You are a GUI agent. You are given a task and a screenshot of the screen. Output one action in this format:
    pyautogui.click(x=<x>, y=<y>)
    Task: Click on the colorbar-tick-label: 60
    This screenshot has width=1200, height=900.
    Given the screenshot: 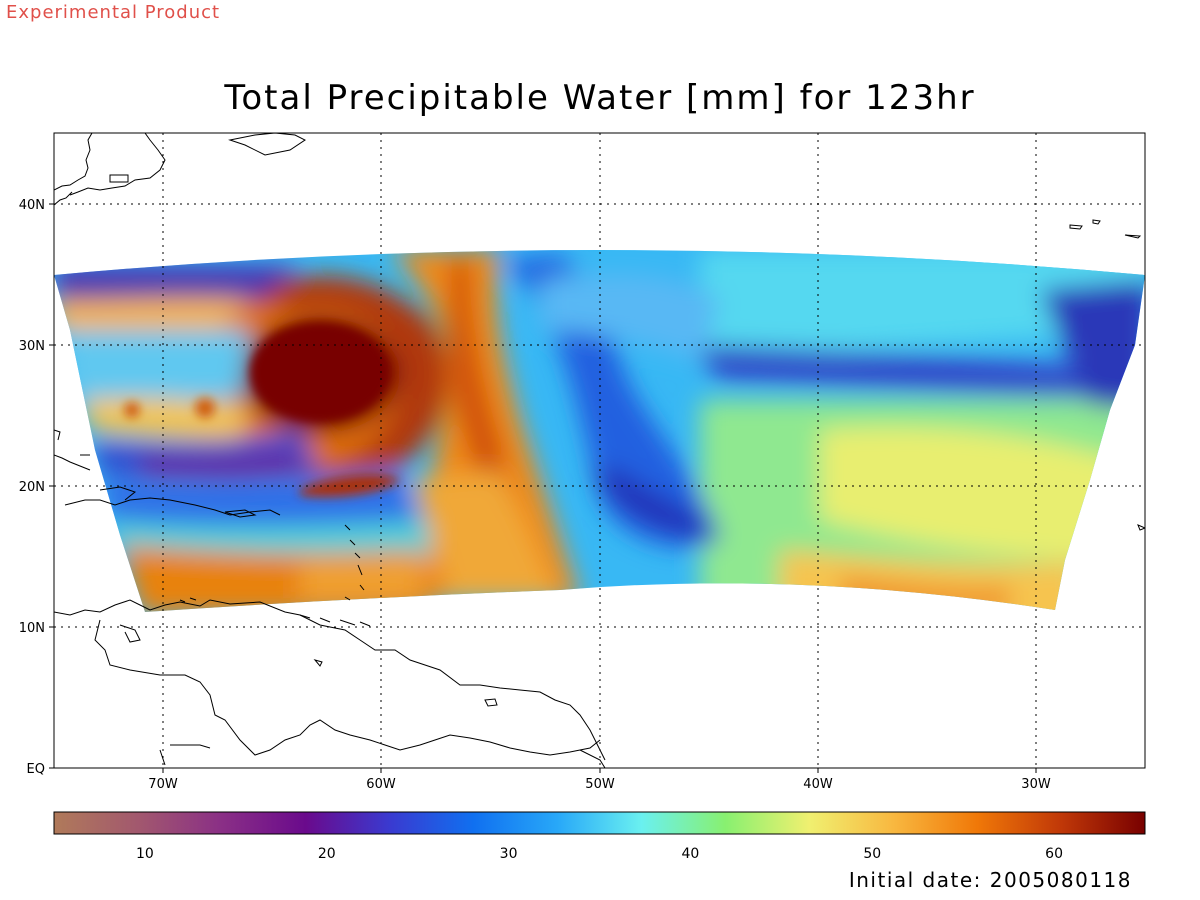 What is the action you would take?
    pyautogui.click(x=1054, y=854)
    